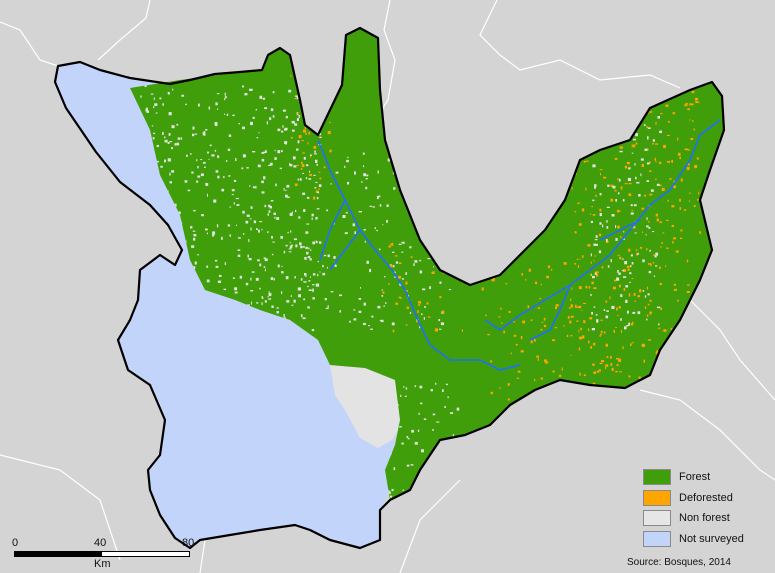 Image resolution: width=775 pixels, height=573 pixels. Describe the element at coordinates (711, 538) in the screenshot. I see `legend-label: Not surveyed` at that location.